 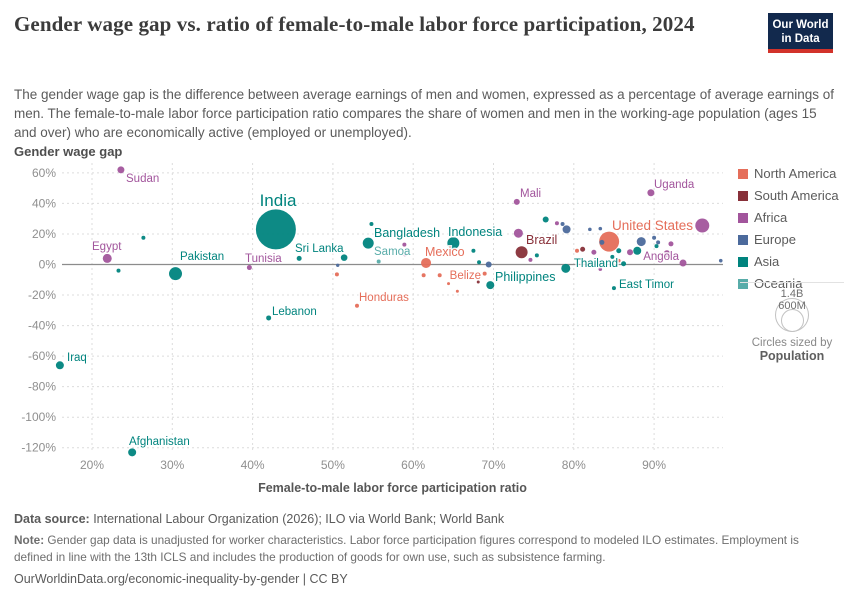 I want to click on data-point-sudan, so click(x=121, y=170).